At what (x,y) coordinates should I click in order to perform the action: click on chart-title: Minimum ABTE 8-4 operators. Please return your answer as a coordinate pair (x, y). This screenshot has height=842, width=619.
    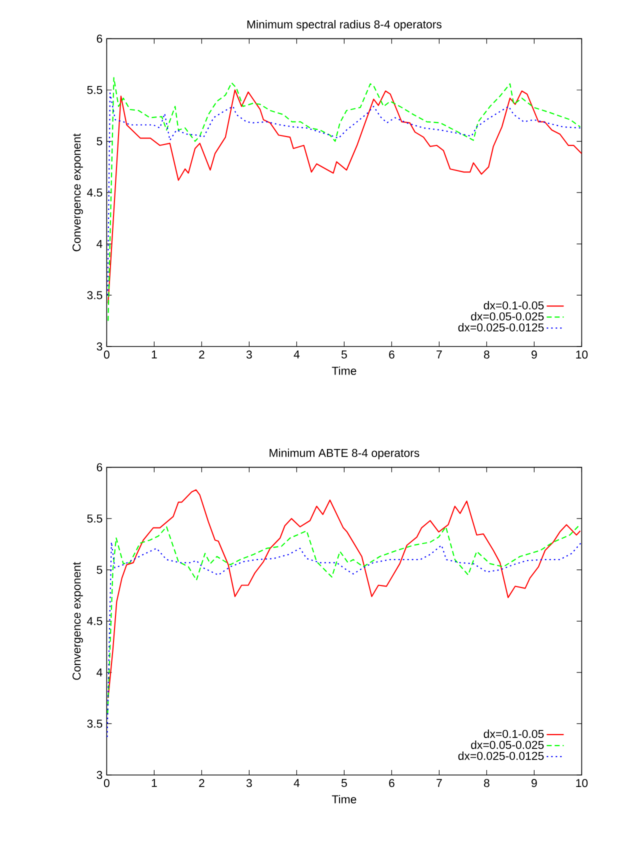
    Looking at the image, I should click on (345, 454).